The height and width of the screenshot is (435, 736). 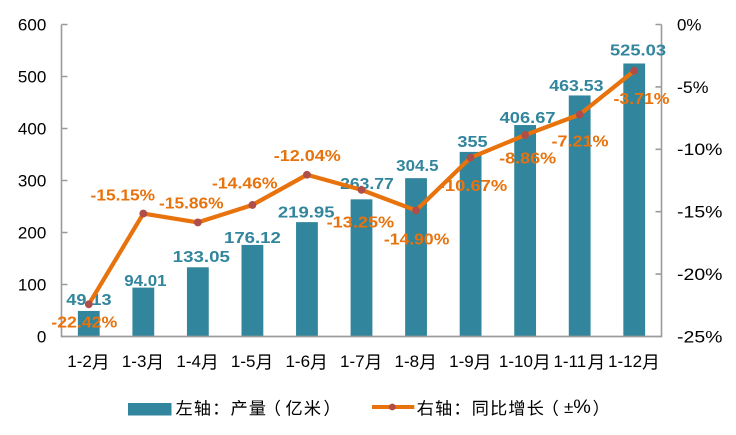 What do you see at coordinates (472, 142) in the screenshot?
I see `svg-text: 355` at bounding box center [472, 142].